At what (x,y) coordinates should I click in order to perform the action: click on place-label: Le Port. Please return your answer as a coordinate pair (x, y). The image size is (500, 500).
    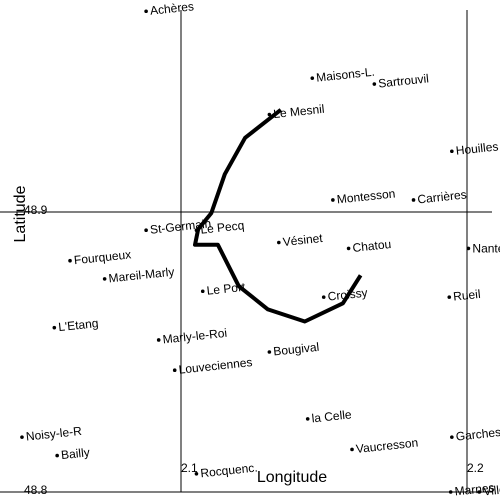
    Looking at the image, I should click on (226, 289).